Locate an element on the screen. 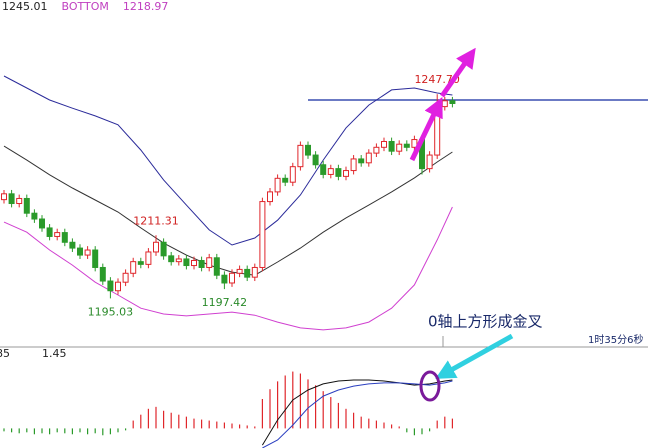  macd-header-text: 85 is located at coordinates (5, 353).